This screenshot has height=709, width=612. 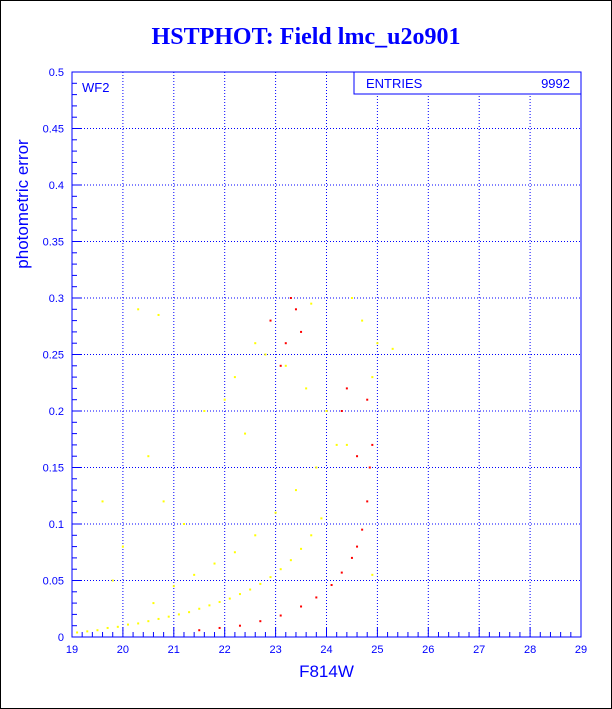 What do you see at coordinates (61, 638) in the screenshot?
I see `y-tick-label: 0` at bounding box center [61, 638].